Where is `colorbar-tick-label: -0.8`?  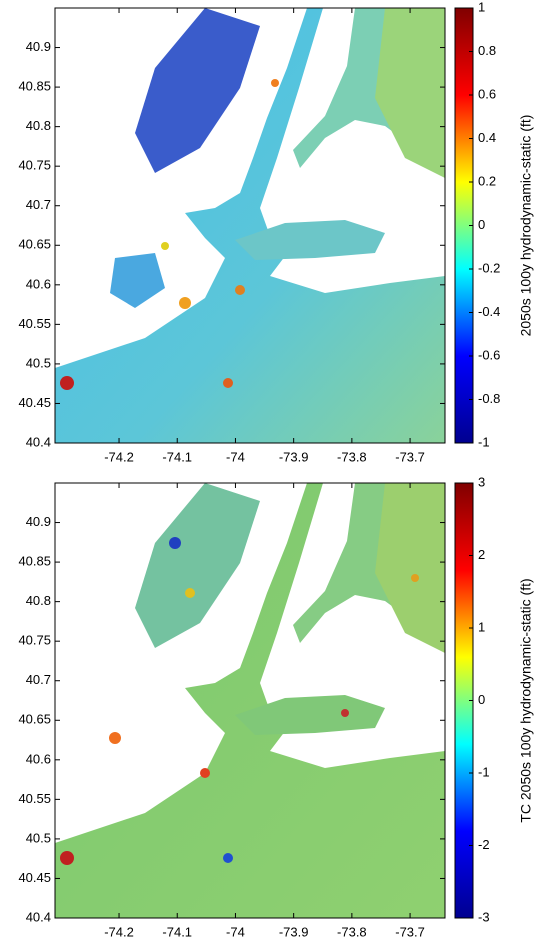 colorbar-tick-label: -0.8 is located at coordinates (489, 398).